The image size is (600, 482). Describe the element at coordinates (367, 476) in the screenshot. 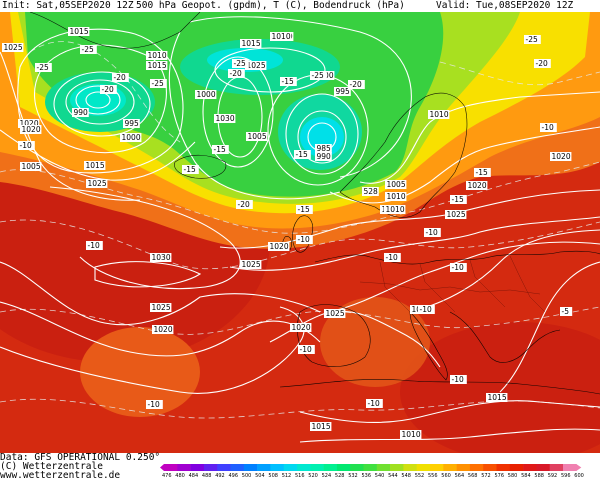

I see `colorbar-label: 536` at that location.